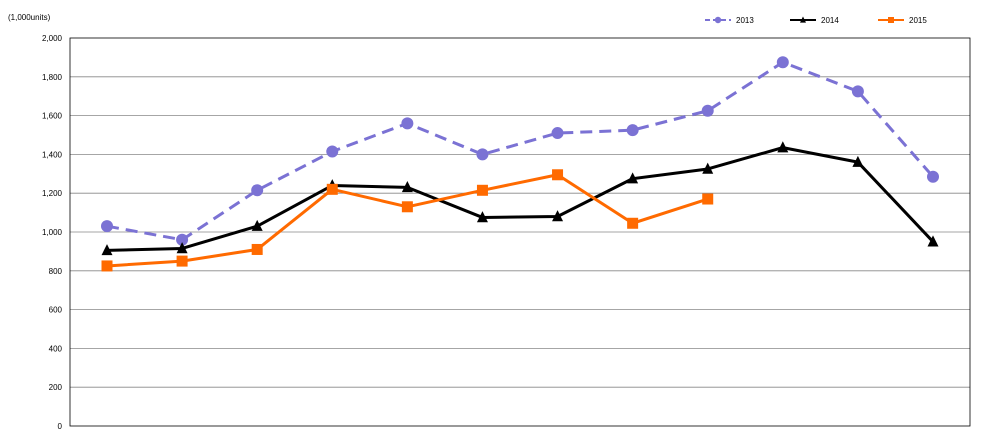  I want to click on series-2015, so click(407, 220).